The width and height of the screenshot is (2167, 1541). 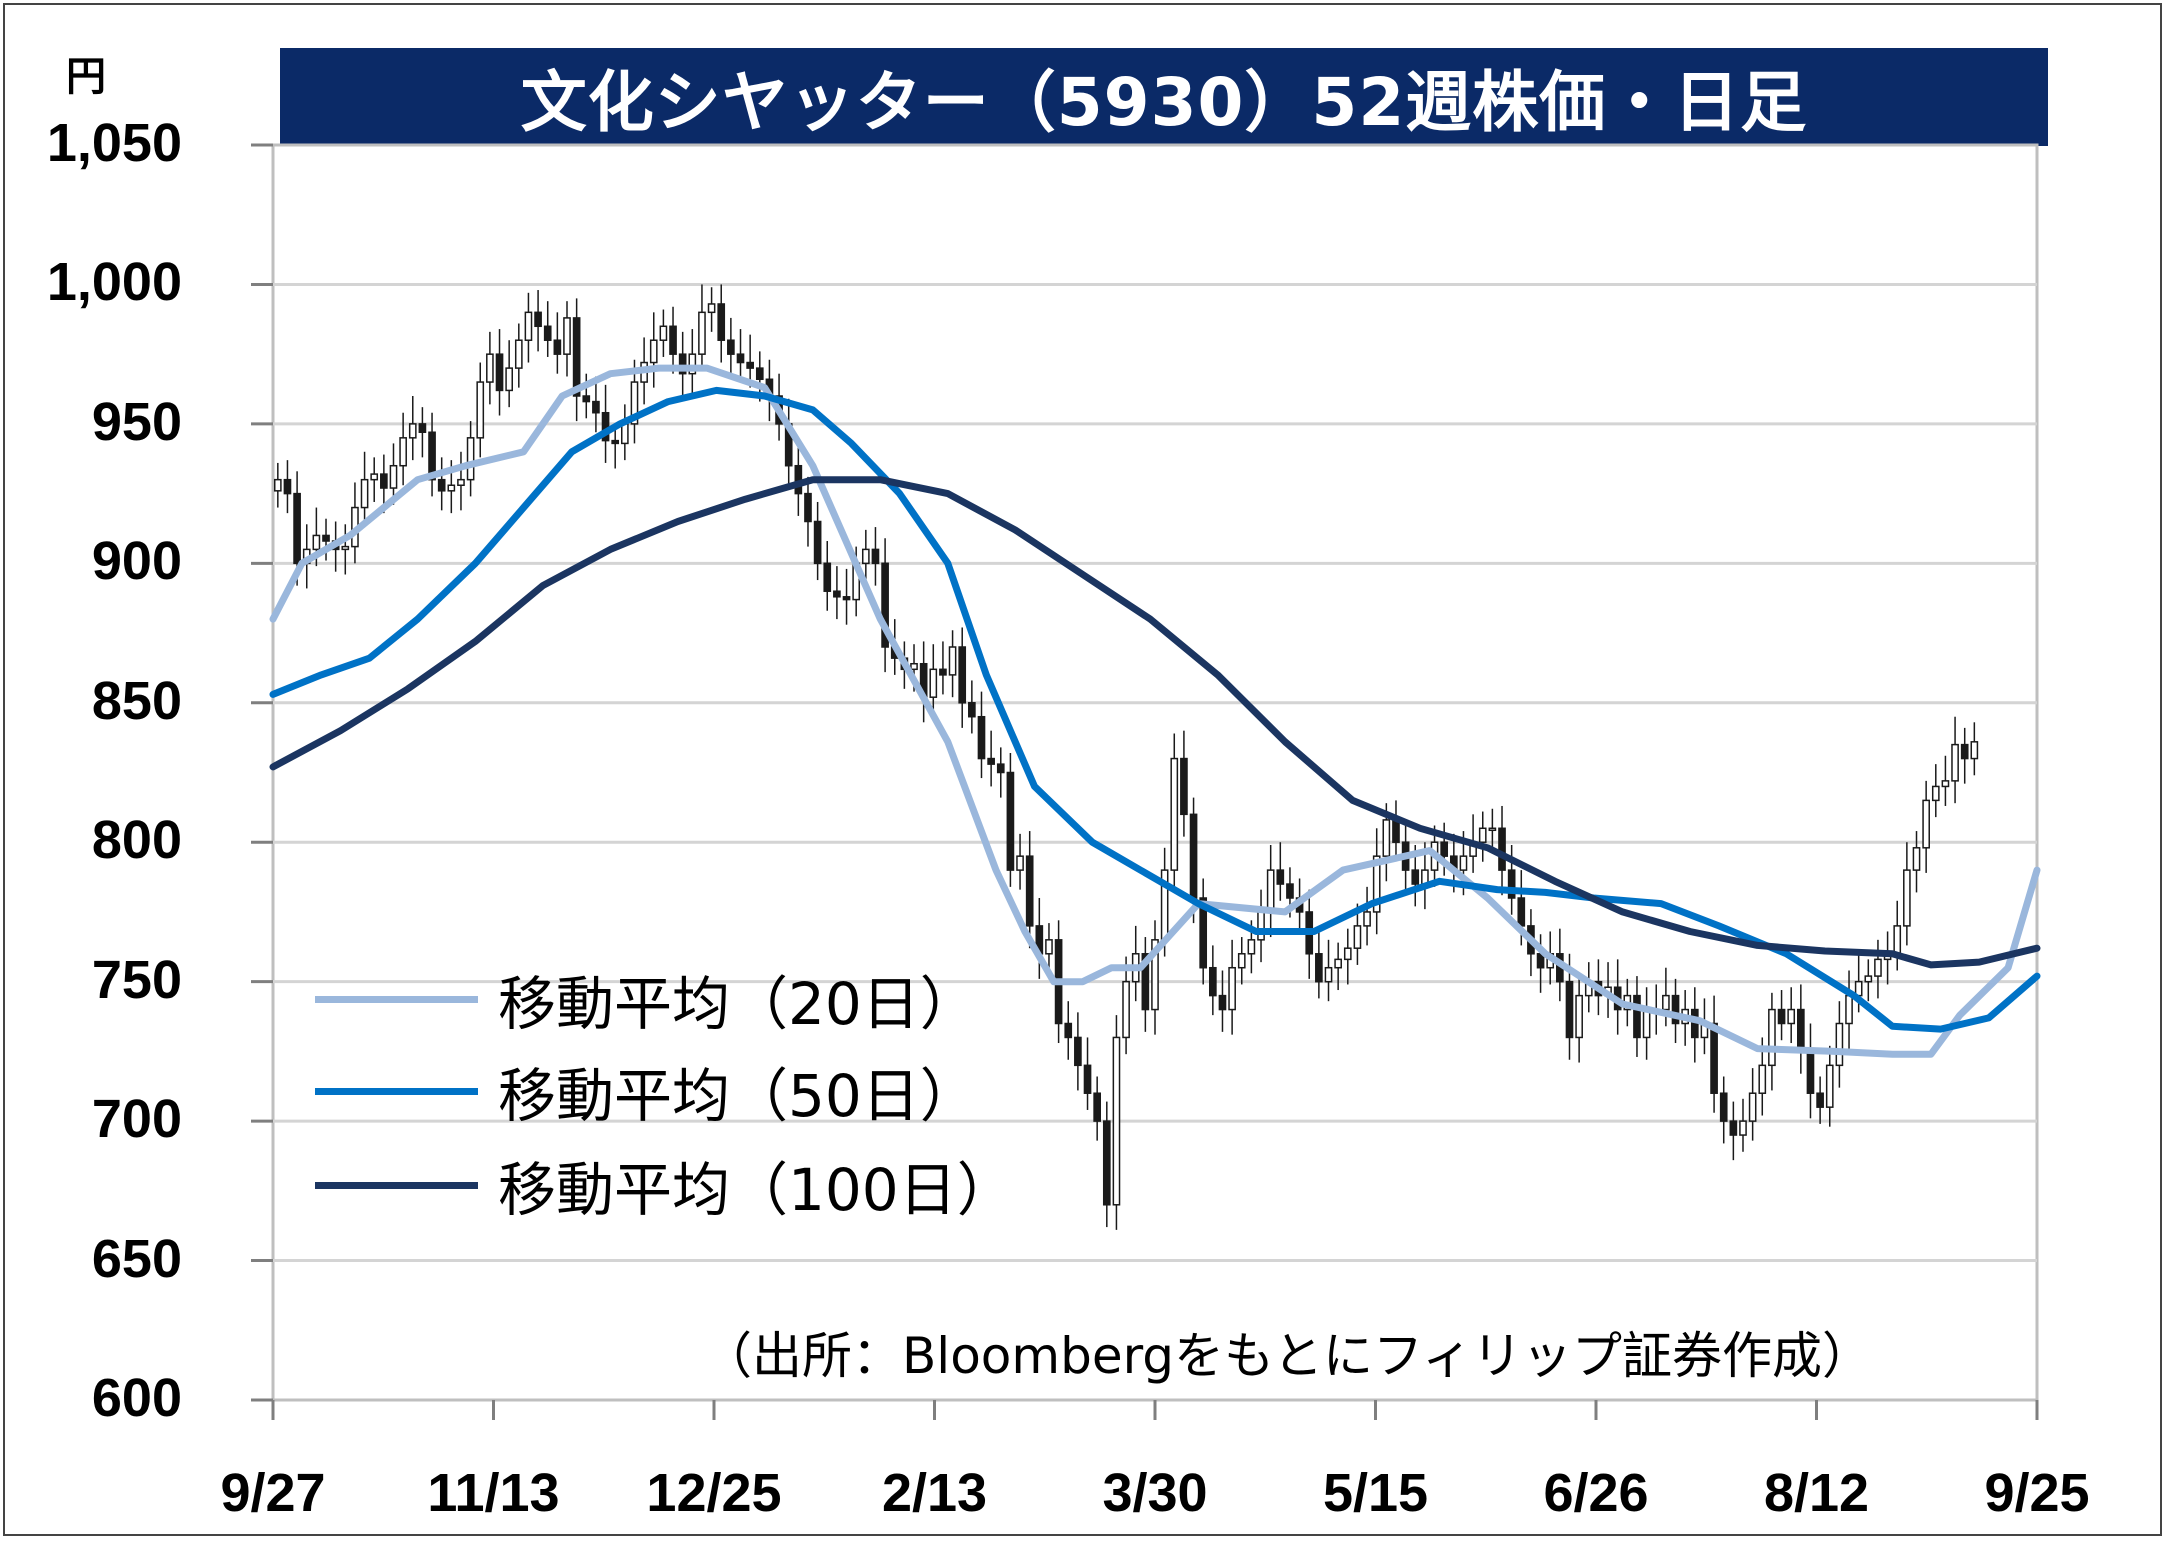 What do you see at coordinates (756, 1190) in the screenshot?
I see `legend-label-ma100: 移動平均（100日）` at bounding box center [756, 1190].